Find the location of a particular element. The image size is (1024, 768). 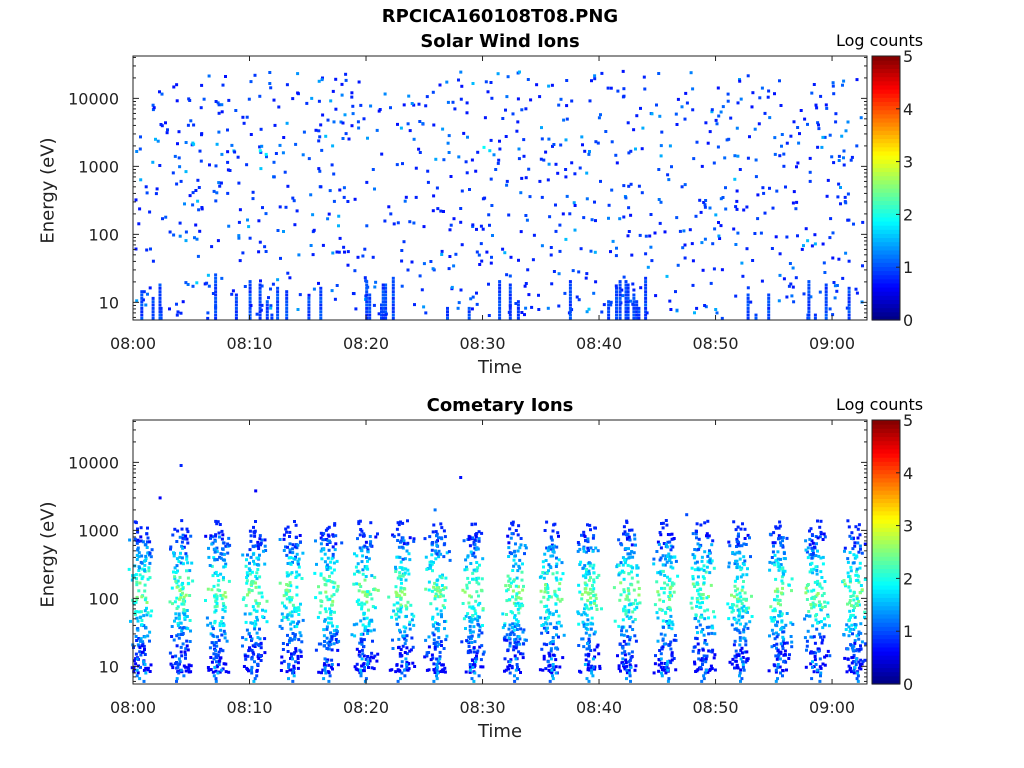

colorbar-tick-label: 1 is located at coordinates (908, 267).